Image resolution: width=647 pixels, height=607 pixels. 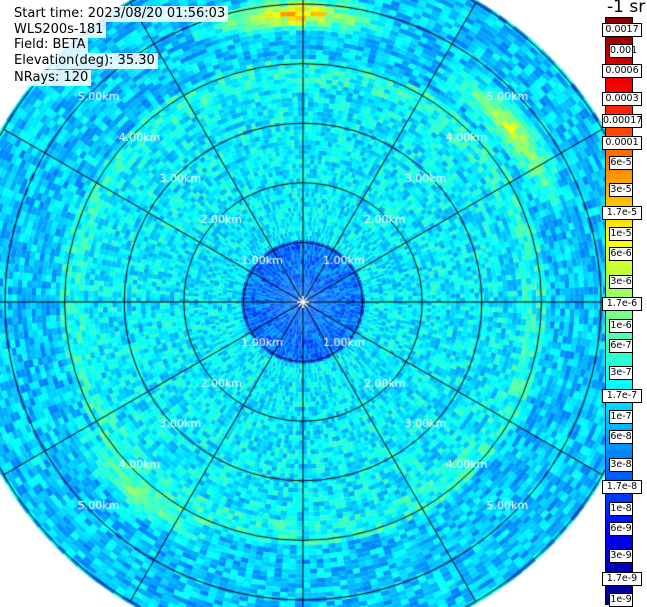 I want to click on nrays-label: NRays: 120, so click(x=51, y=78).